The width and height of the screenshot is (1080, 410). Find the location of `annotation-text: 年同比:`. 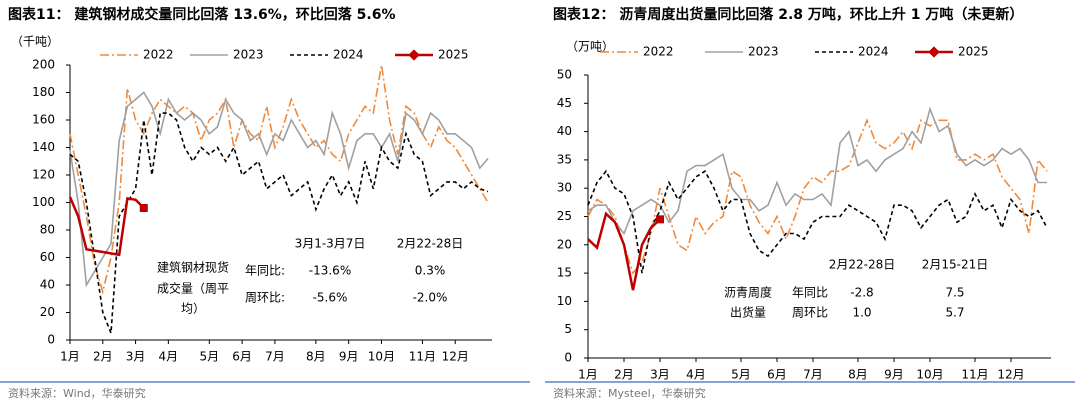

annotation-text: 年同比: is located at coordinates (265, 271).